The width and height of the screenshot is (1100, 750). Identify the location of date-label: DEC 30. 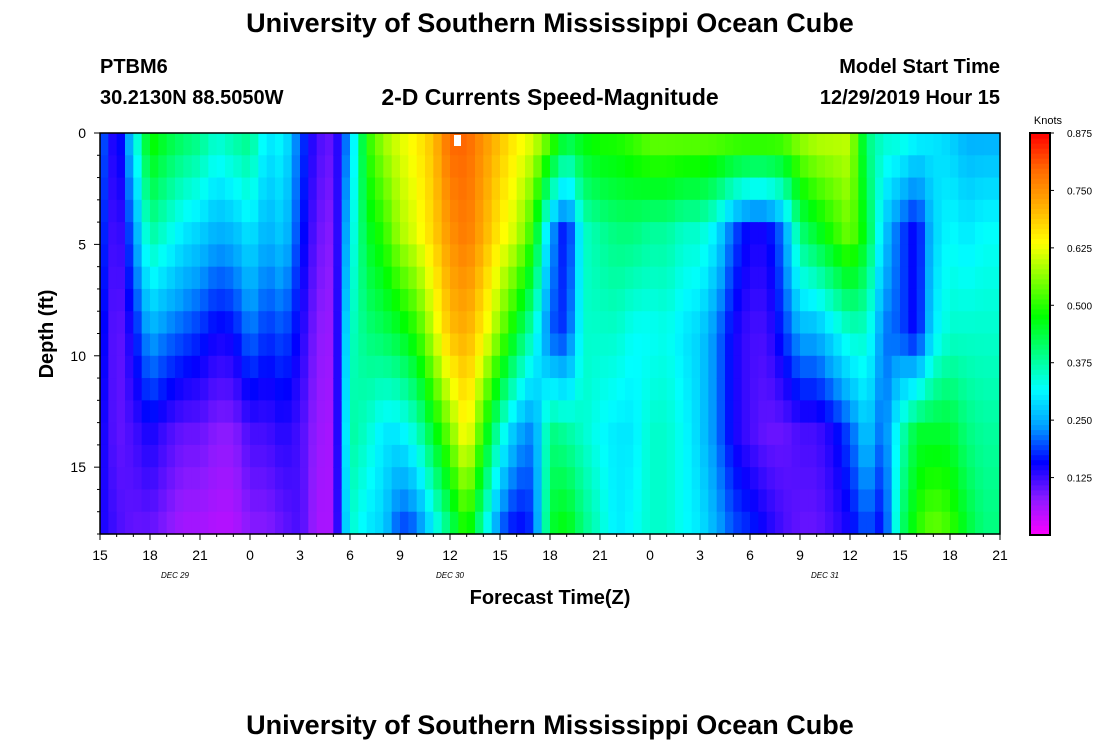
(450, 575).